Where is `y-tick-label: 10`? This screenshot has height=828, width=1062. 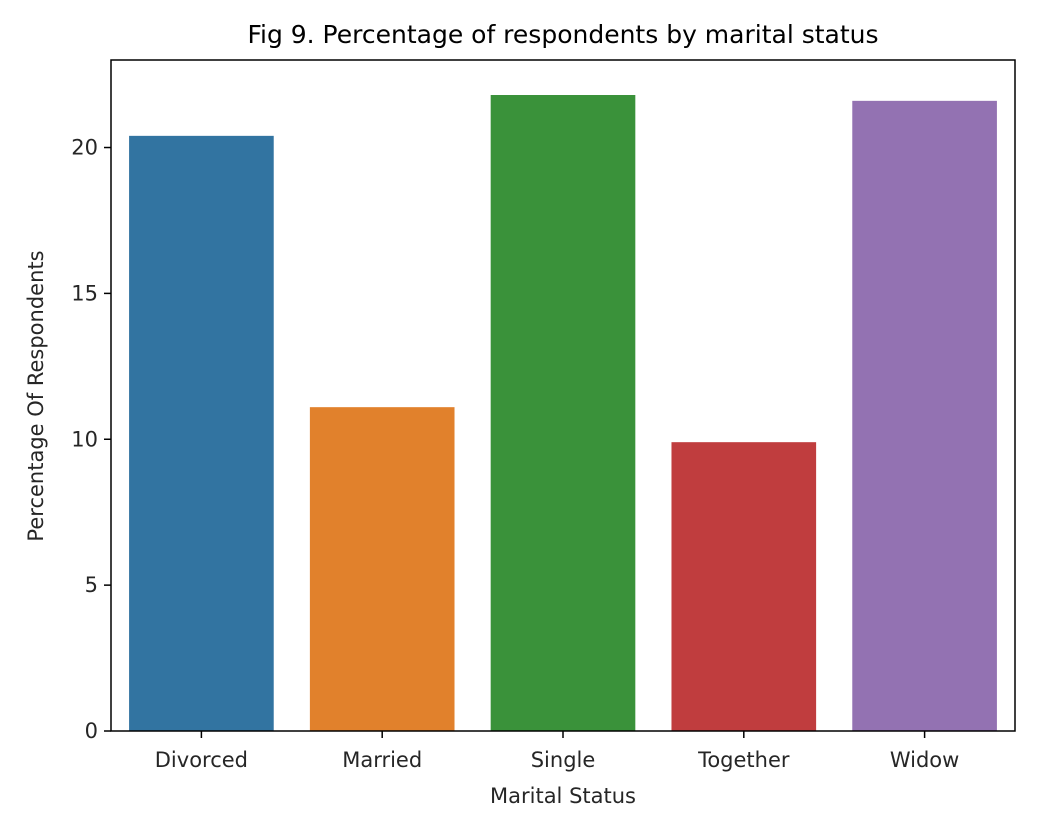 y-tick-label: 10 is located at coordinates (84, 439).